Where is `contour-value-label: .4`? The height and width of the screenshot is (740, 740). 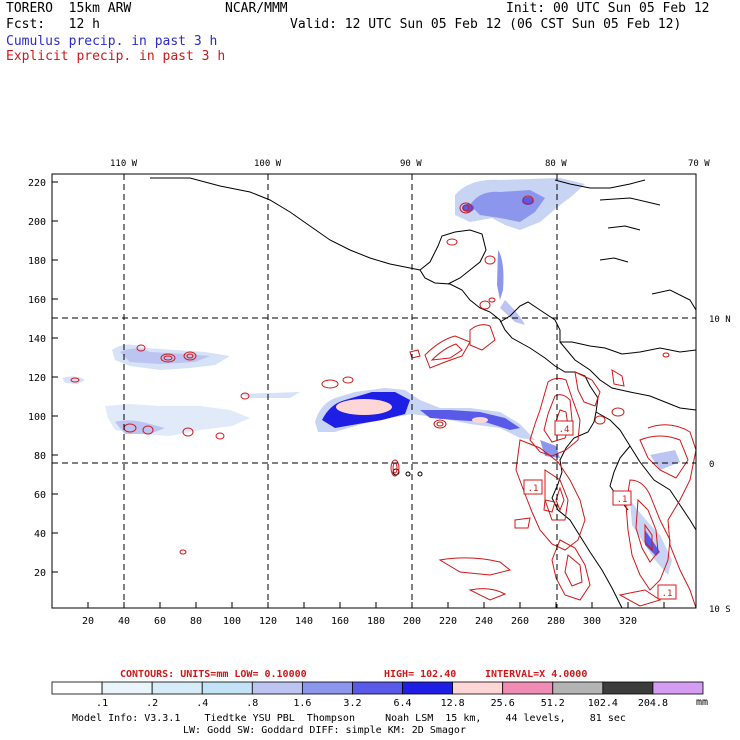
contour-value-label: .4 is located at coordinates (564, 430).